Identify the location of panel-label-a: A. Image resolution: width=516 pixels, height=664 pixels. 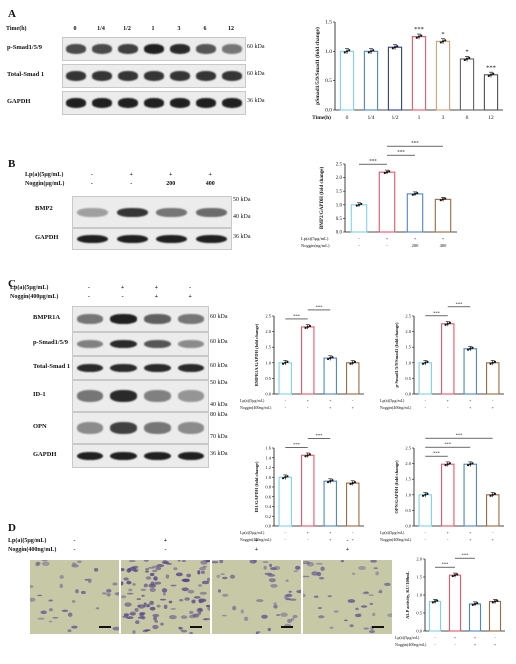
(12, 14).